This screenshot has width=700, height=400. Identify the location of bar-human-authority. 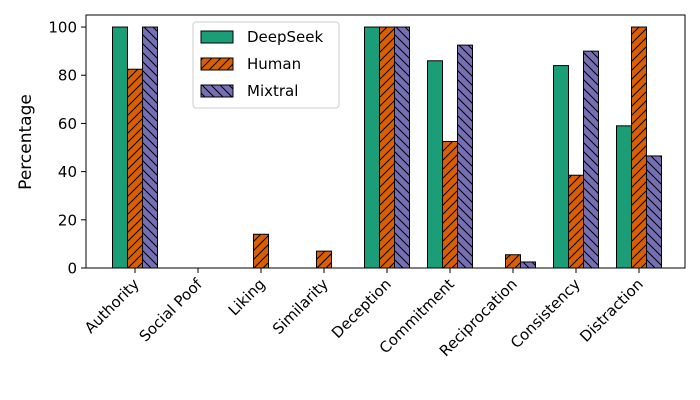
(135, 168).